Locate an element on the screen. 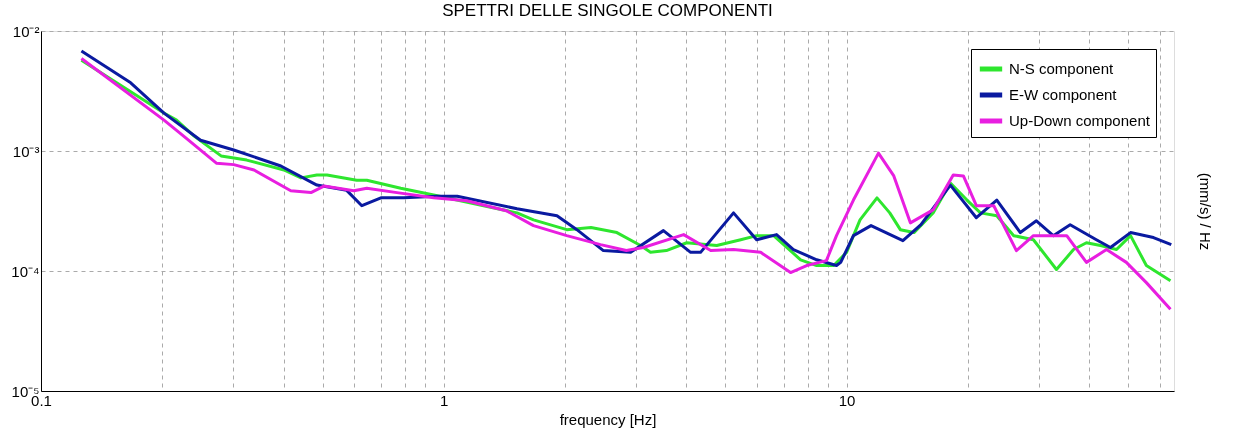  legend-label: E-W component is located at coordinates (1063, 94).